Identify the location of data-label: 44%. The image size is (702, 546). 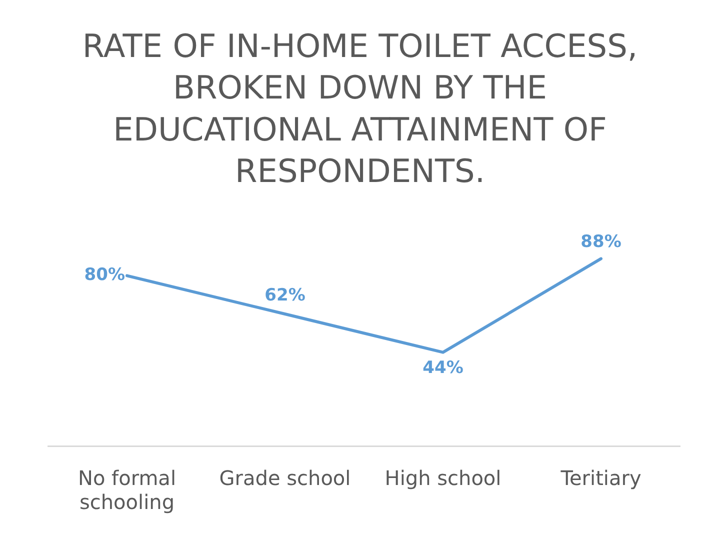
(443, 368).